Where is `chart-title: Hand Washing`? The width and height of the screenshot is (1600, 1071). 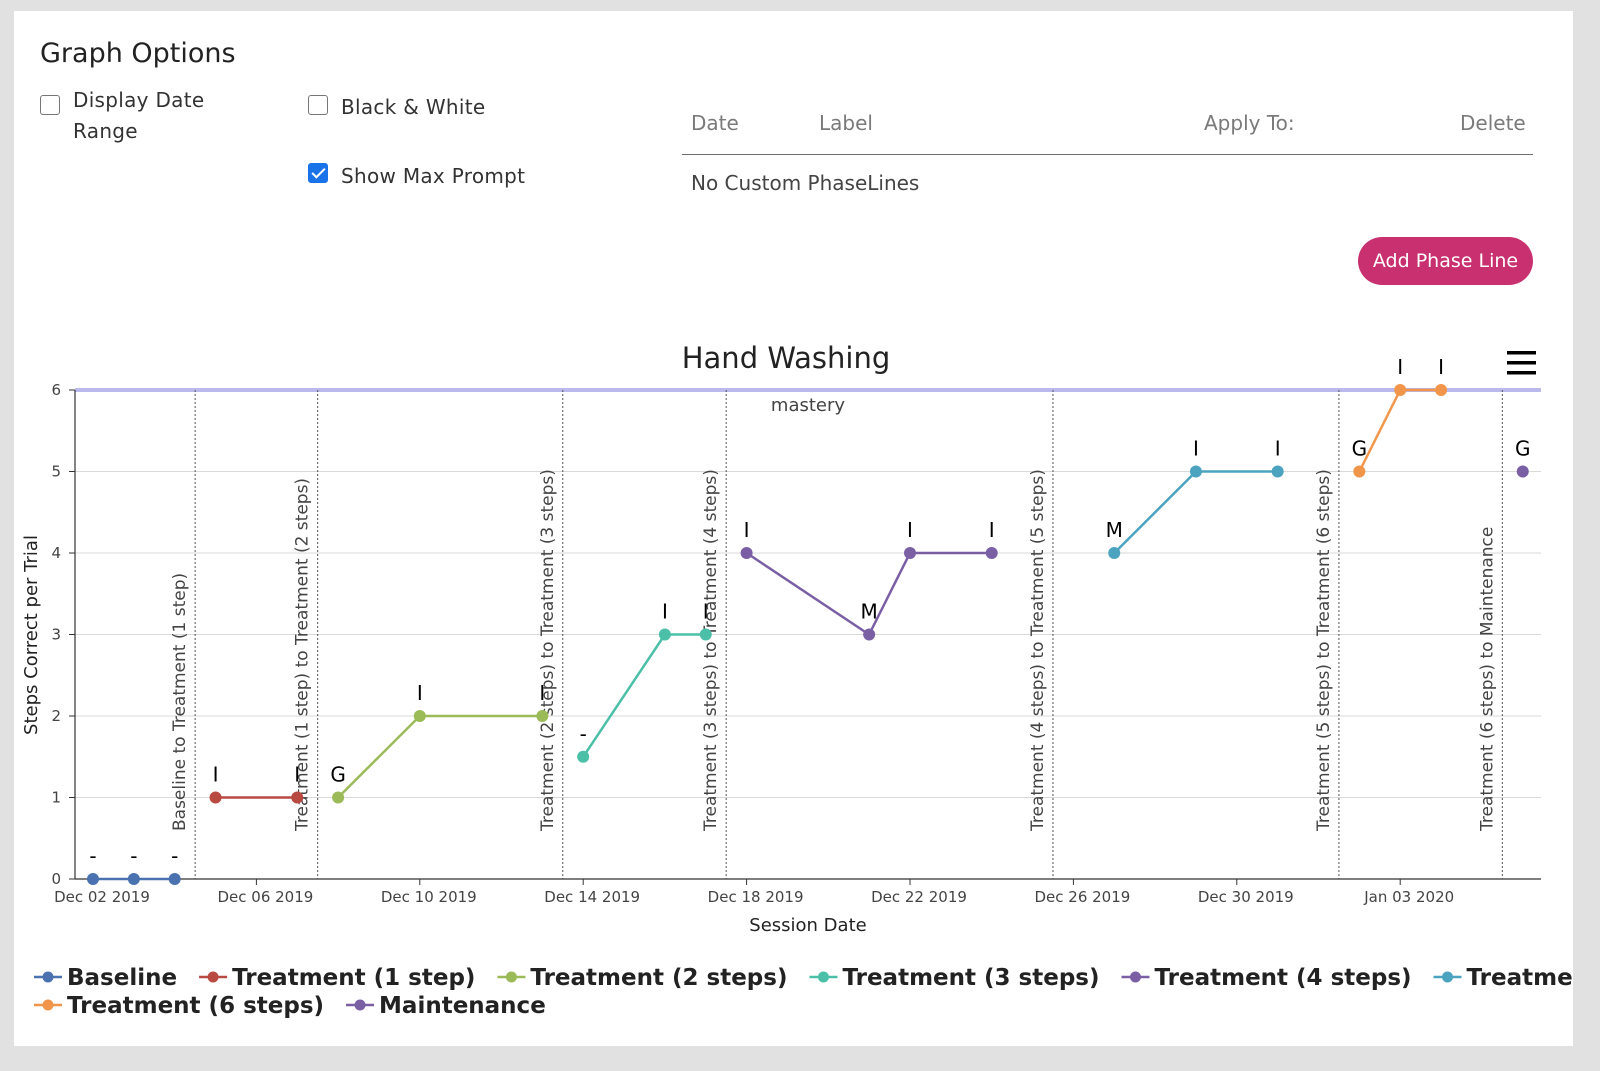
chart-title: Hand Washing is located at coordinates (786, 358).